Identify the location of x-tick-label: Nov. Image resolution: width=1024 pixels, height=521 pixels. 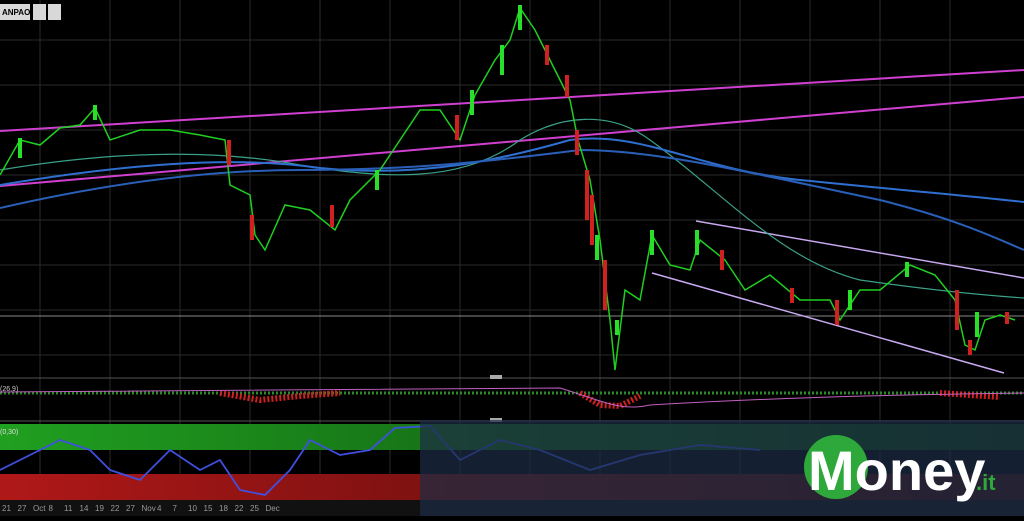
(149, 508).